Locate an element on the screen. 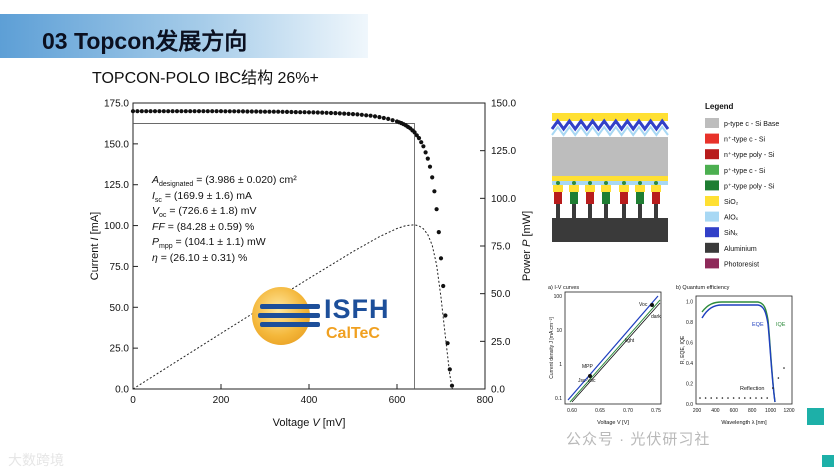 Image resolution: width=840 pixels, height=472 pixels. legend-label: p-type c - Si Base is located at coordinates (751, 124).